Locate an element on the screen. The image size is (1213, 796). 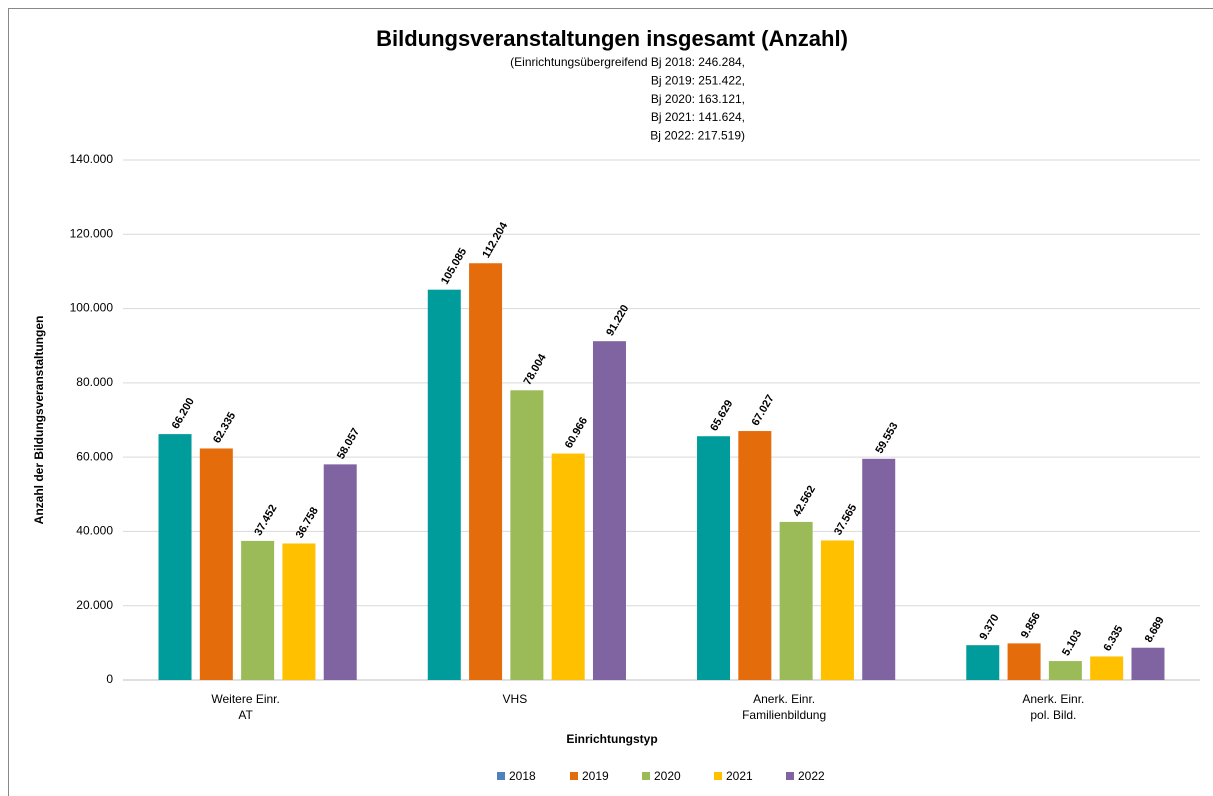
y-tick-label: 0 is located at coordinates (109, 679).